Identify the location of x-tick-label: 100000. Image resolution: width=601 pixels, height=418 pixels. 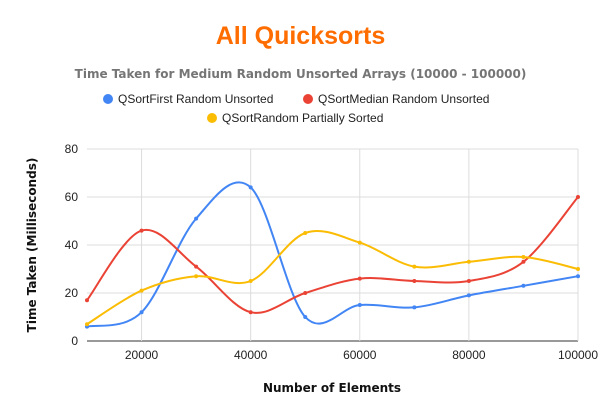
(578, 355).